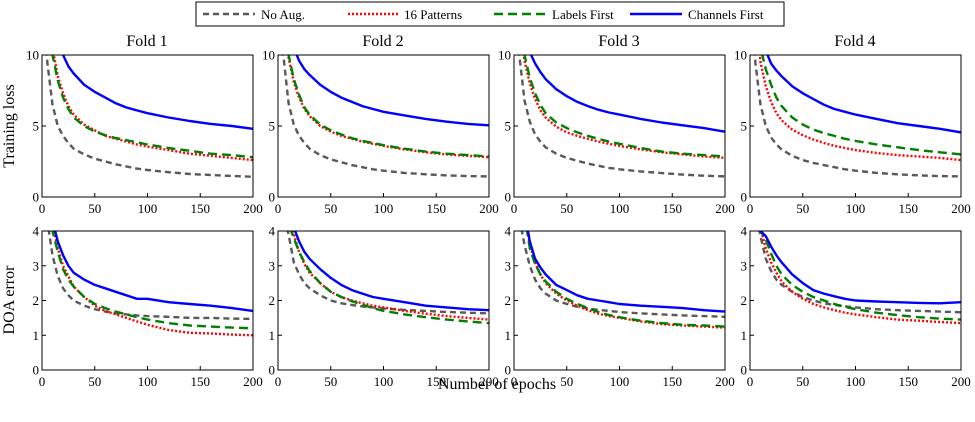  Describe the element at coordinates (9, 125) in the screenshot. I see `y-label-training-loss: Training loss` at that location.